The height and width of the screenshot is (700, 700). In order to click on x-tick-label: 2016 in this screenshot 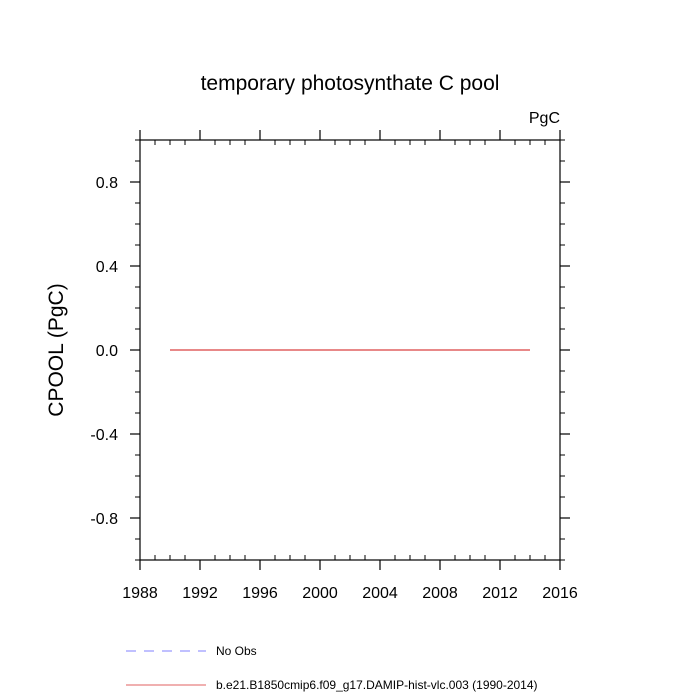, I will do `click(560, 593)`.